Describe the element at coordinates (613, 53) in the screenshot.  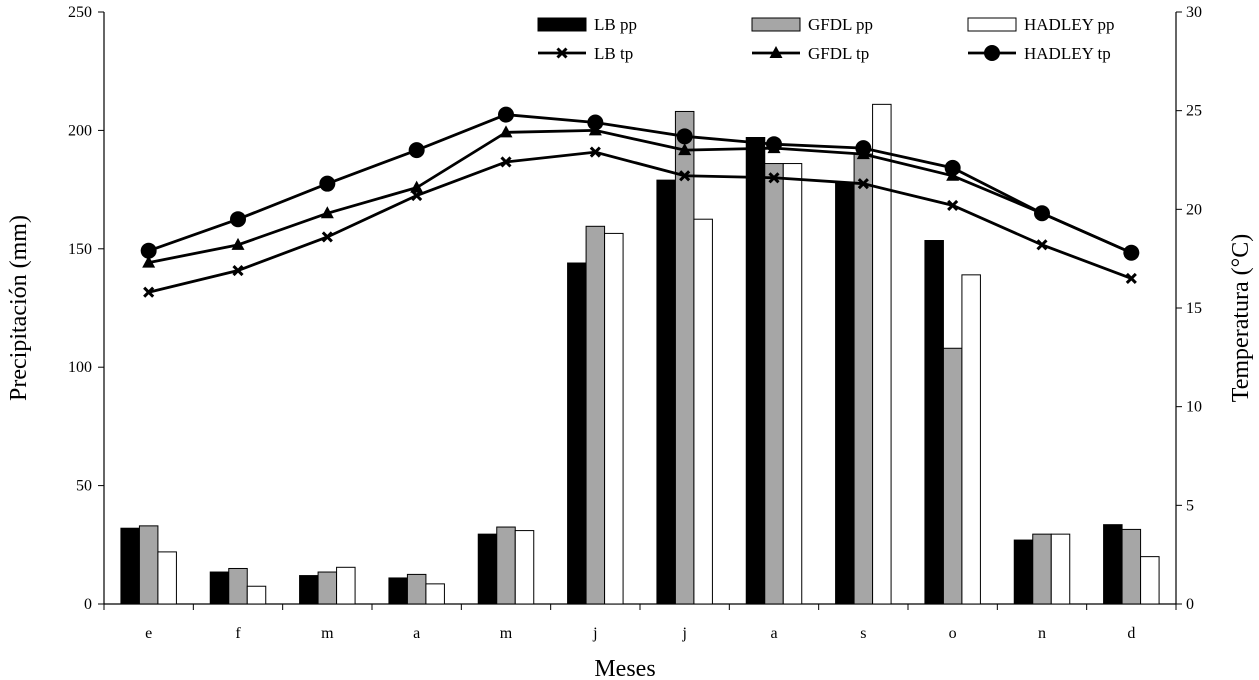
I see `legend-label: LB tp` at that location.